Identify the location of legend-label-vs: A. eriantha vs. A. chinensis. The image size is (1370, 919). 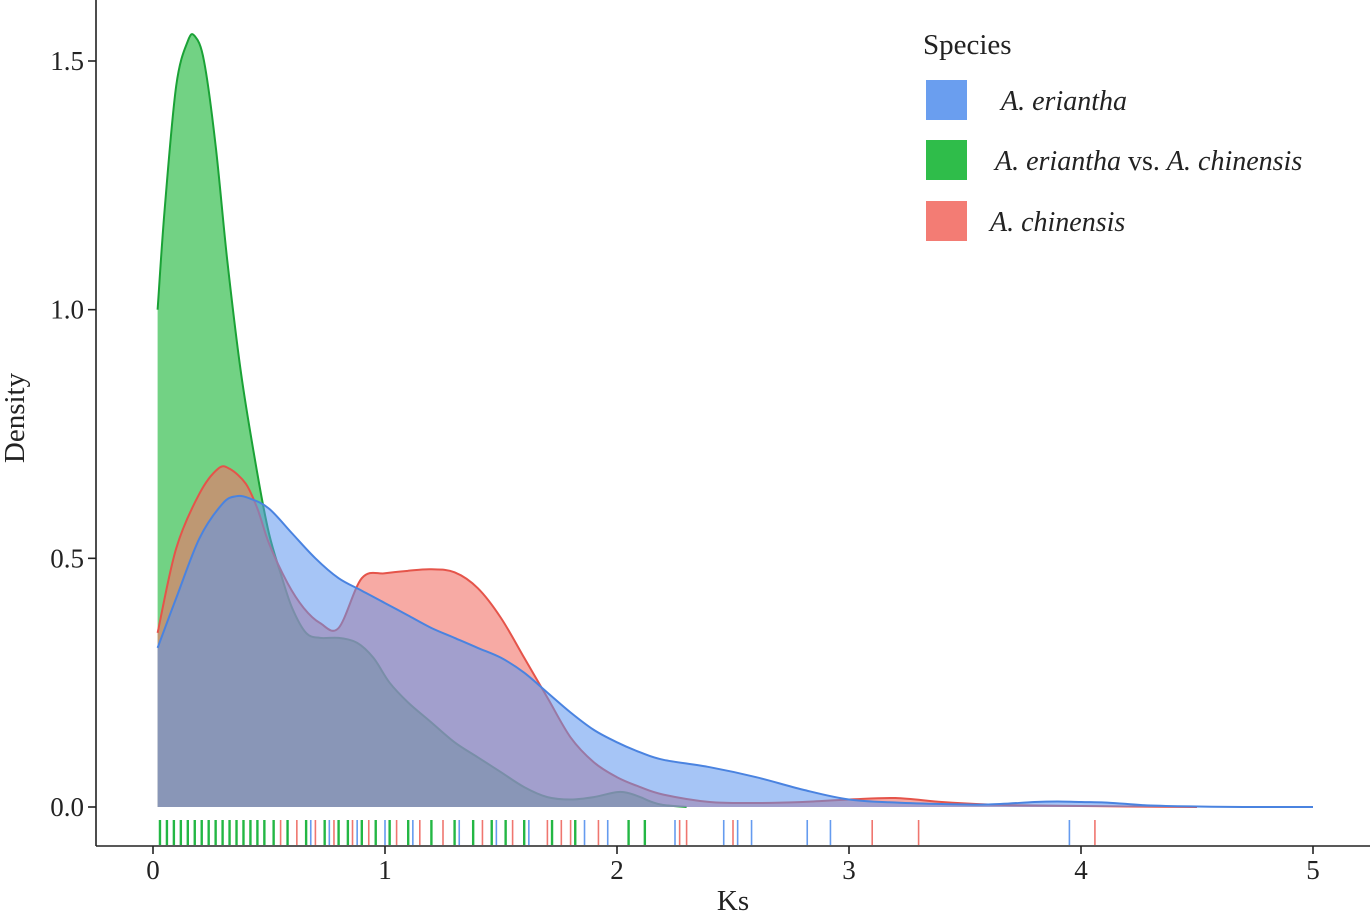
(1147, 161).